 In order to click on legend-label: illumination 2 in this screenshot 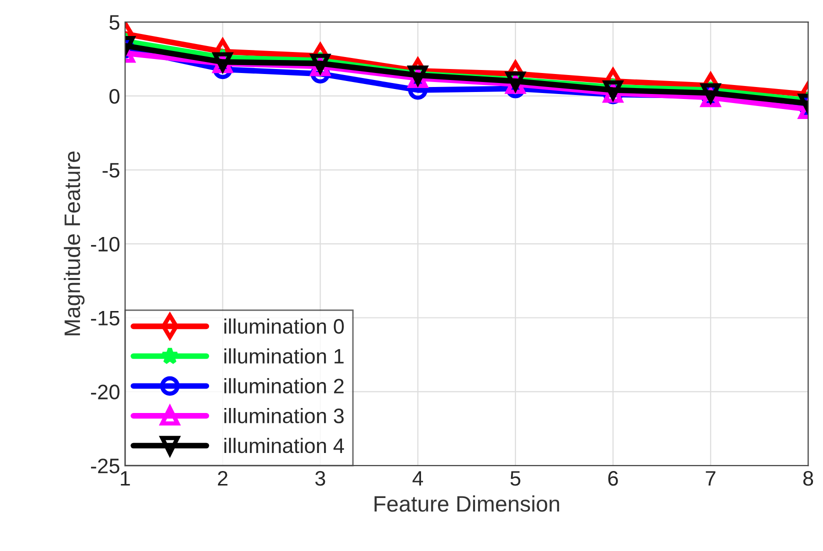, I will do `click(284, 386)`.